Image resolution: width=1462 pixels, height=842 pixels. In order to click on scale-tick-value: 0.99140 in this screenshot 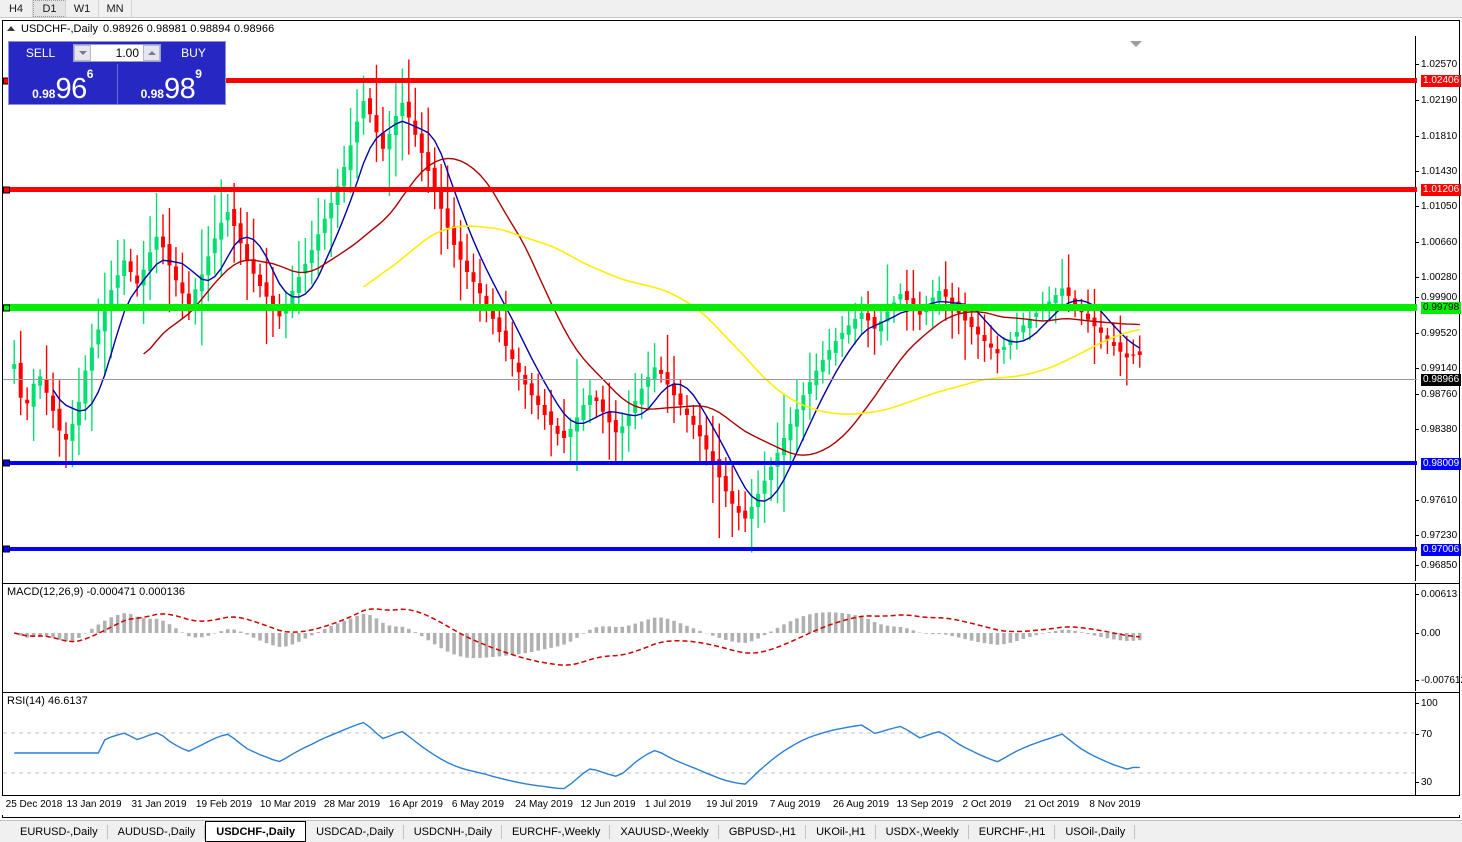, I will do `click(1439, 368)`.